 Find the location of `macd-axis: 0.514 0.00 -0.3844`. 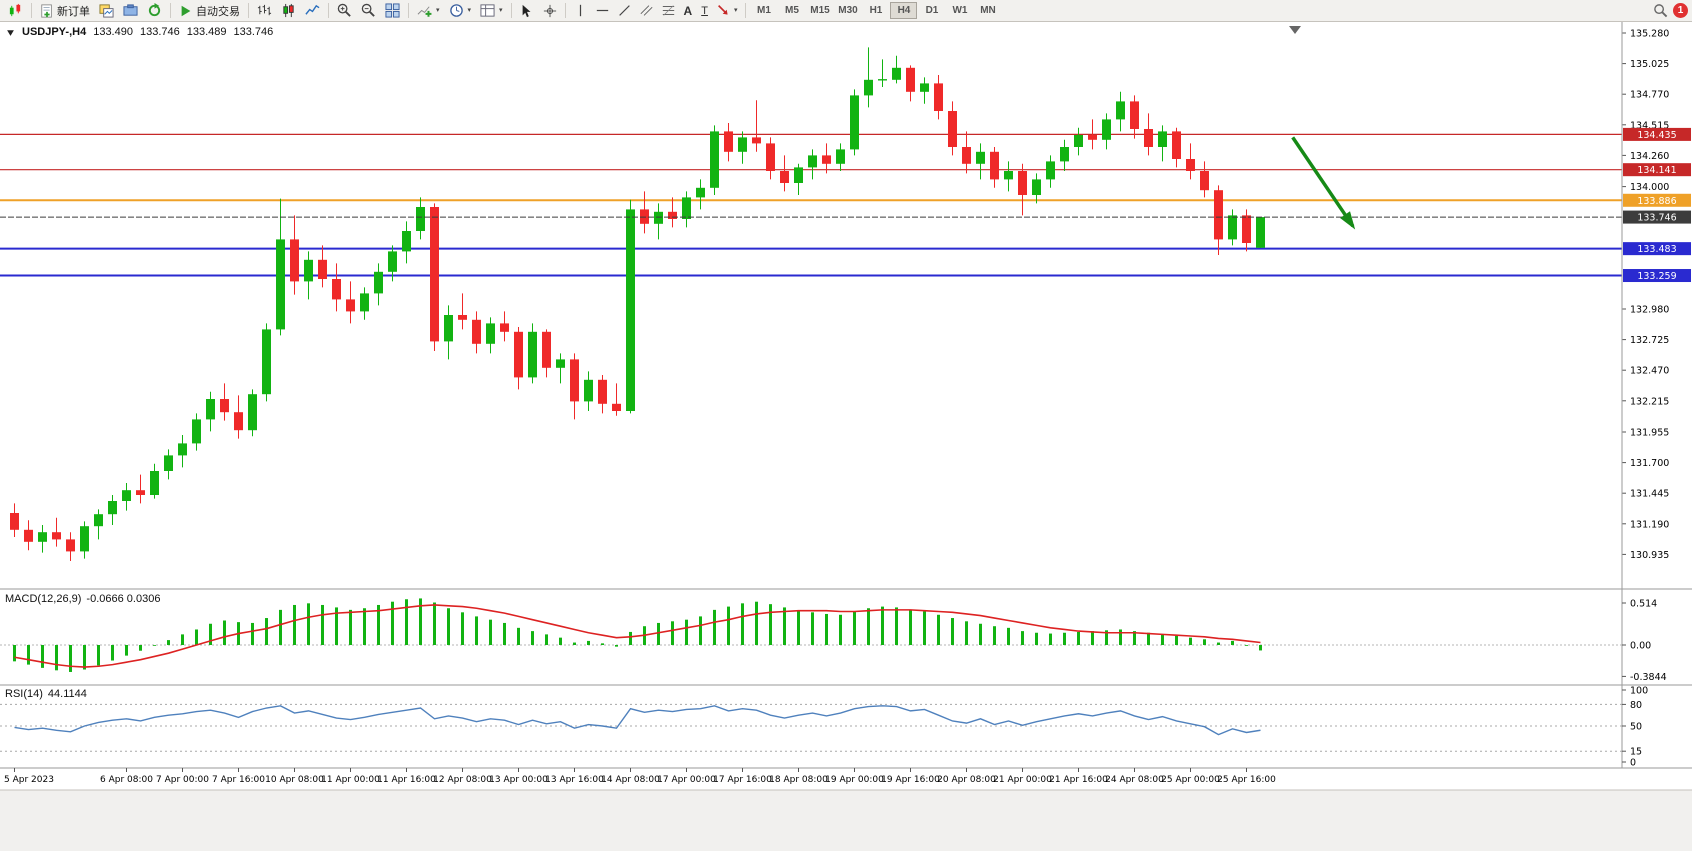

macd-axis: 0.514 0.00 -0.3844 is located at coordinates (1644, 641).